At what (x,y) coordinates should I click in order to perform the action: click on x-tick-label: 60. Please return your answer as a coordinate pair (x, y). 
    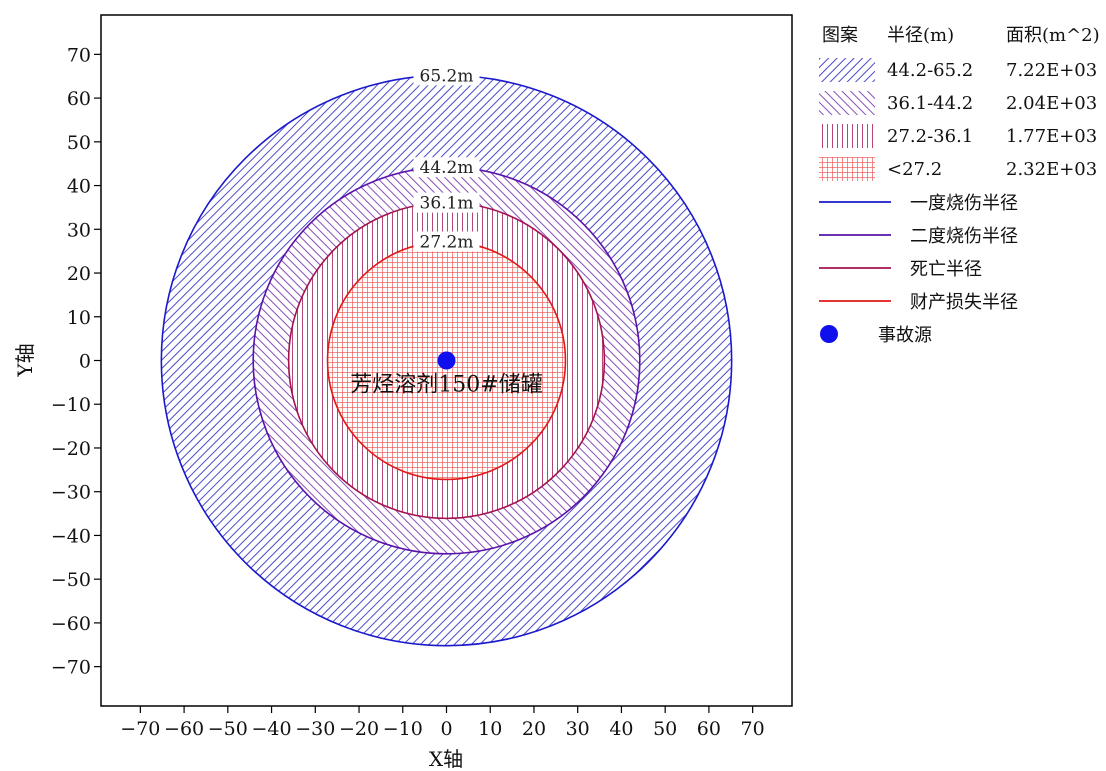
    Looking at the image, I should click on (709, 729).